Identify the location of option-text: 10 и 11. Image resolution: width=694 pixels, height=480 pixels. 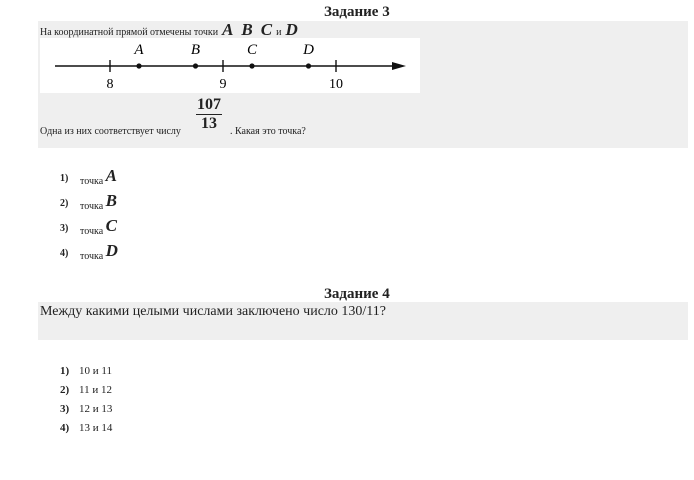
(95, 371).